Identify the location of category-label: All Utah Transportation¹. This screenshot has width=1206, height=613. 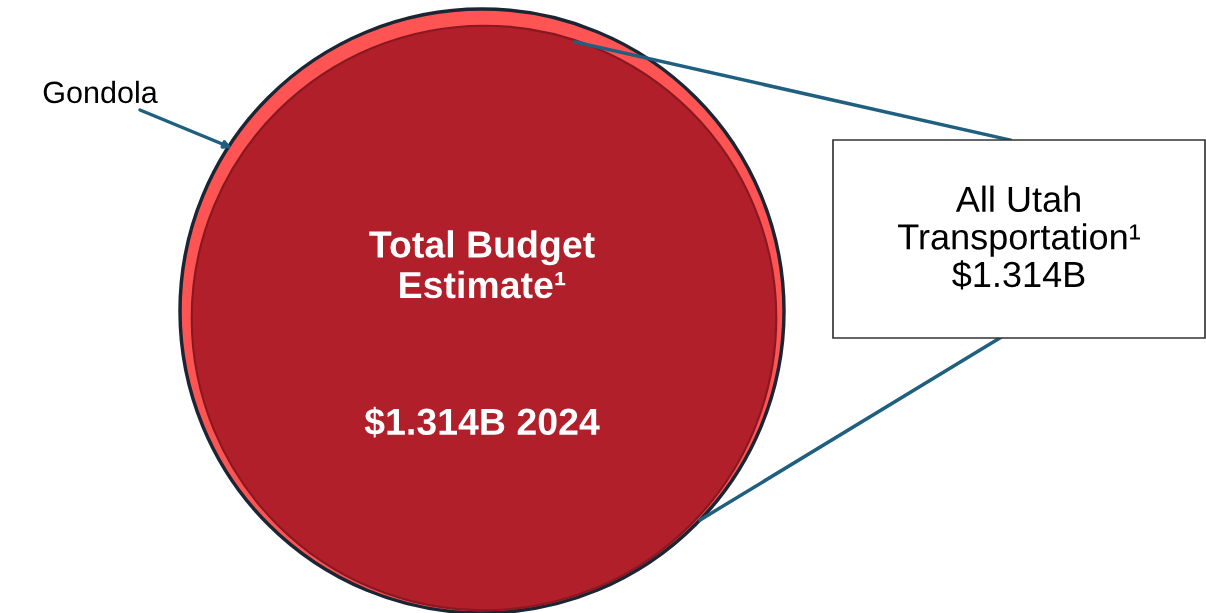
(1019, 221).